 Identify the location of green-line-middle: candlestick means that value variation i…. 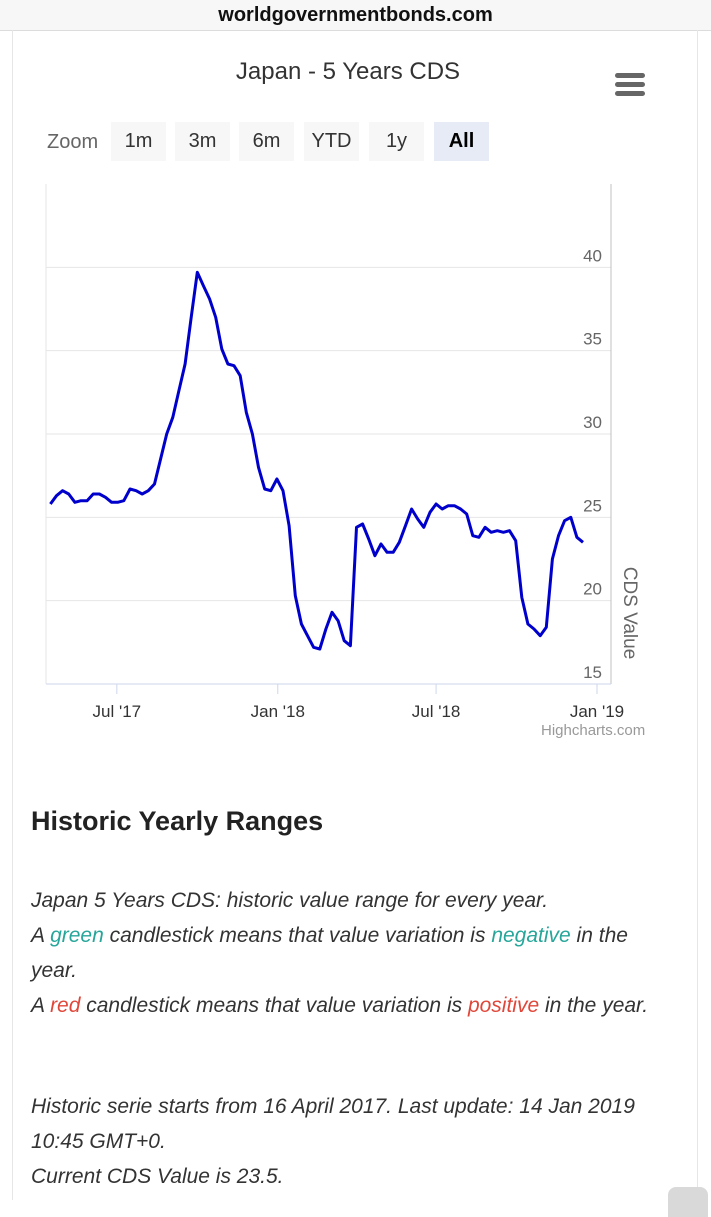
(297, 935).